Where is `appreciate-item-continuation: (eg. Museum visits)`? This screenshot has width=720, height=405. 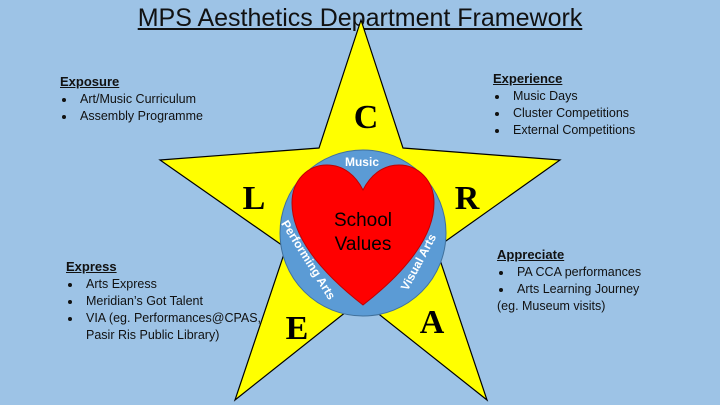 appreciate-item-continuation: (eg. Museum visits) is located at coordinates (551, 306).